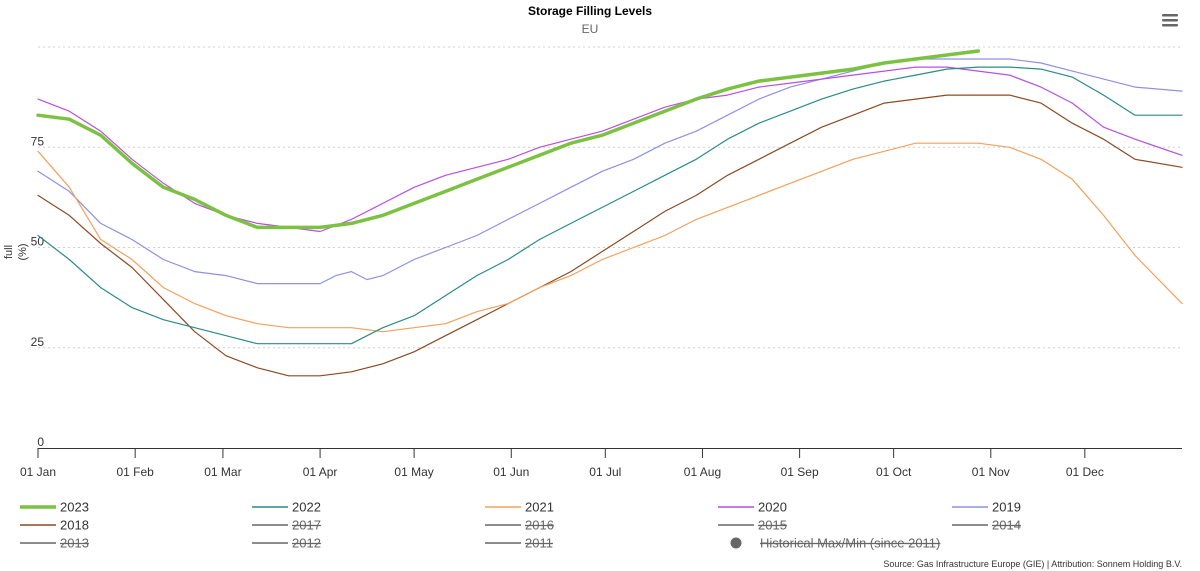 The height and width of the screenshot is (571, 1200). I want to click on y-tick-label: 50, so click(38, 242).